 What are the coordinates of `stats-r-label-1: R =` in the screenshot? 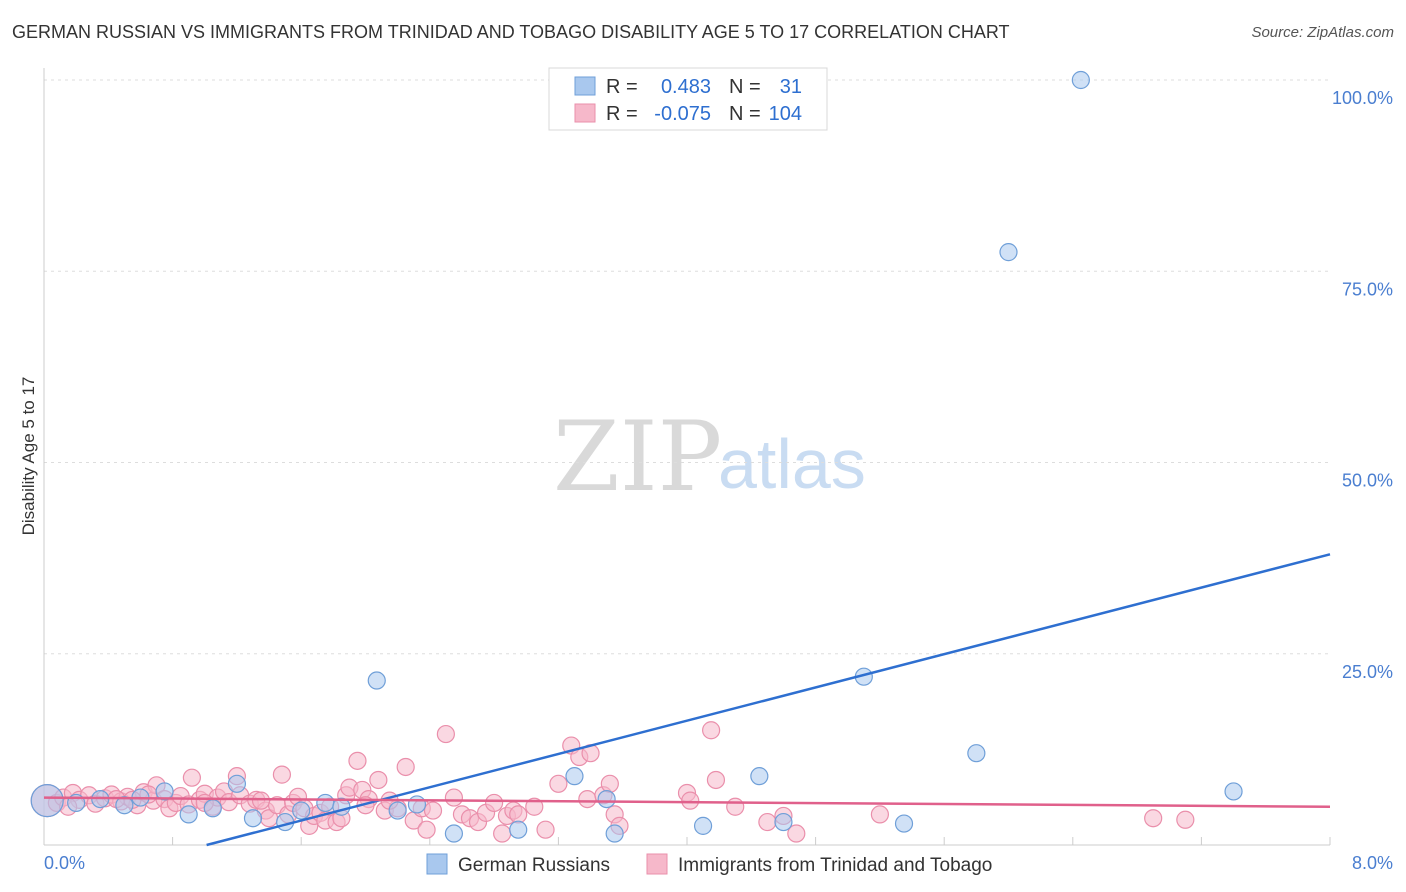 It's located at (622, 87).